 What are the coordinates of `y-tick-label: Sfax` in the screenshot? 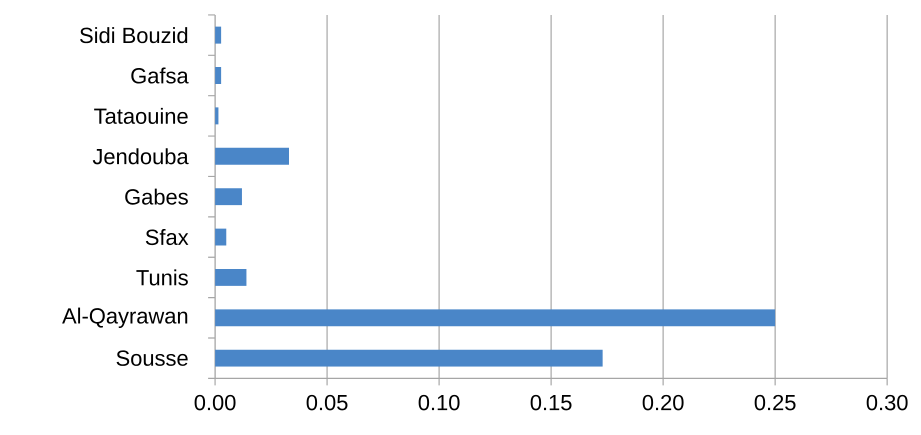 It's located at (167, 237).